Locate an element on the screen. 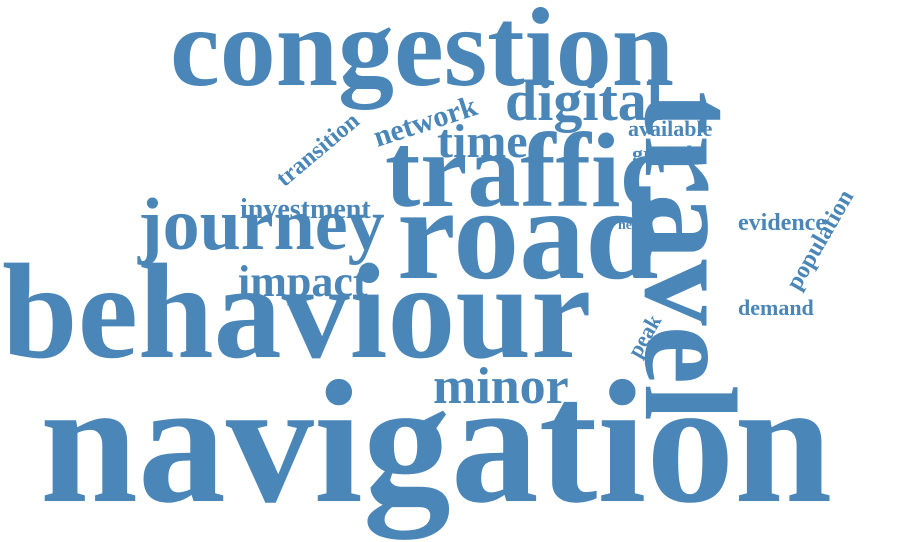  word-growth: growth is located at coordinates (665, 153).